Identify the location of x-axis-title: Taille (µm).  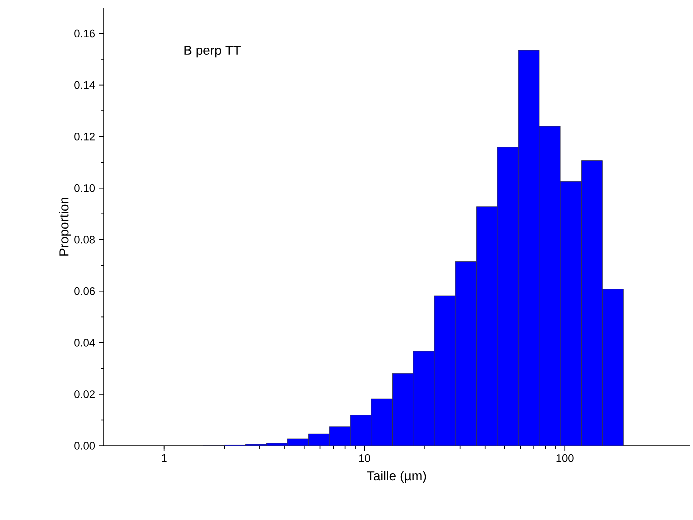
(396, 477).